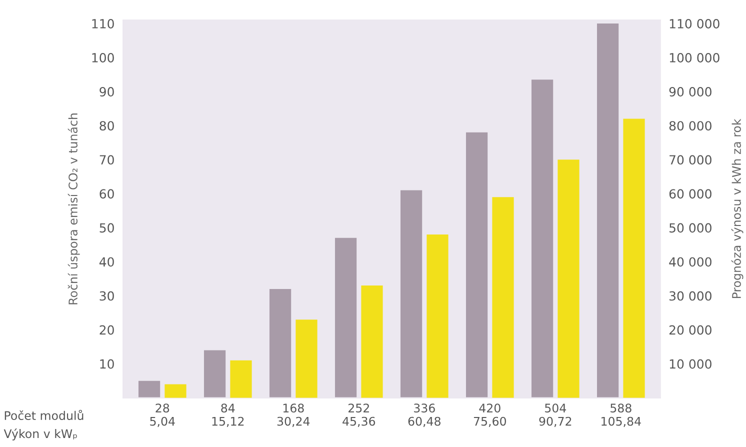 The image size is (746, 447). What do you see at coordinates (695, 57) in the screenshot?
I see `y2-tick-label: 100 000` at bounding box center [695, 57].